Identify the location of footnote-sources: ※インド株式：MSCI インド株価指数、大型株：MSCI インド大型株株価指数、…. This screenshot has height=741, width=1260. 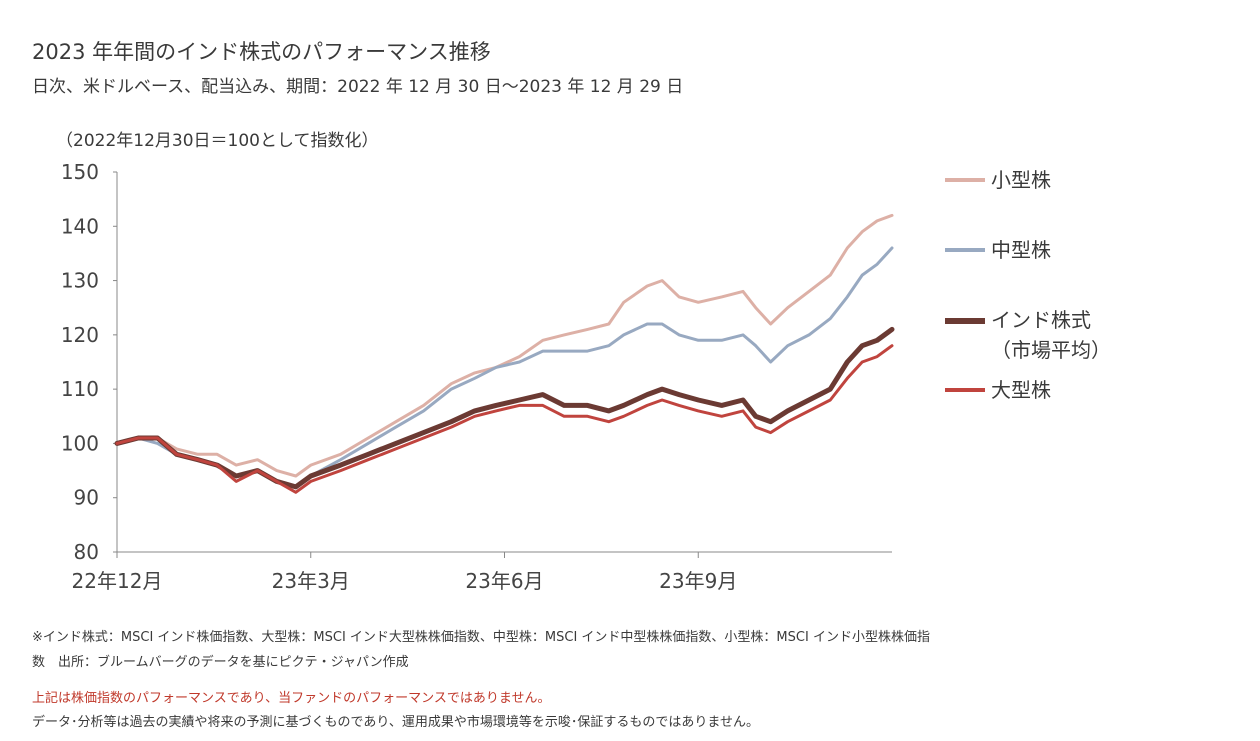
(481, 637).